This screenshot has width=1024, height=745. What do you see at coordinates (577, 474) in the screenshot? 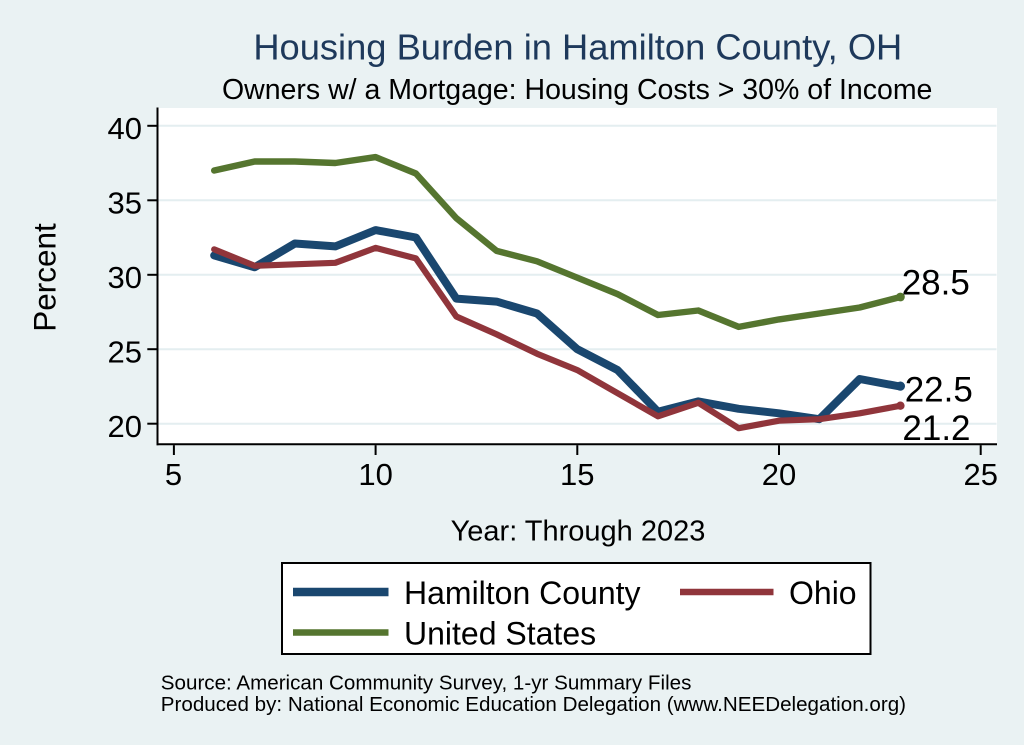
I see `svg-text: 15` at bounding box center [577, 474].